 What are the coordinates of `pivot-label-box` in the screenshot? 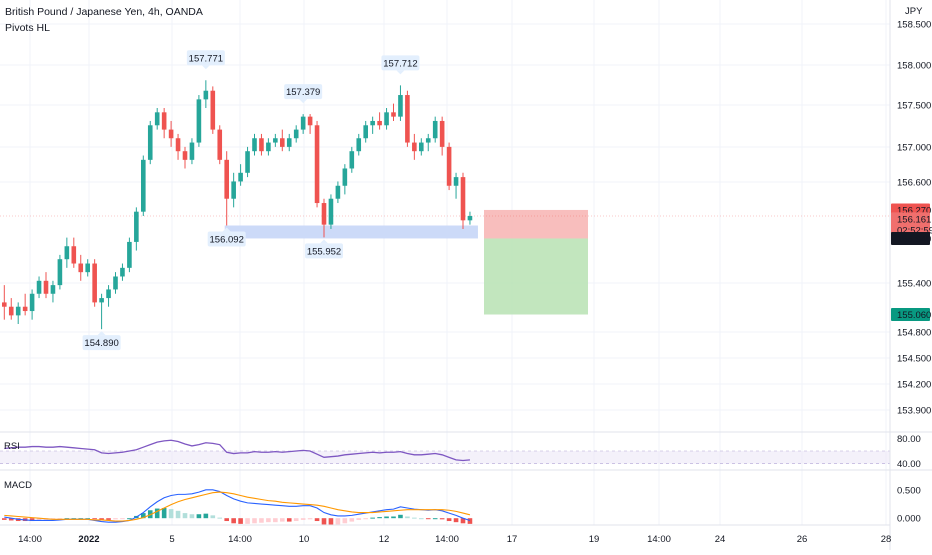 It's located at (303, 92).